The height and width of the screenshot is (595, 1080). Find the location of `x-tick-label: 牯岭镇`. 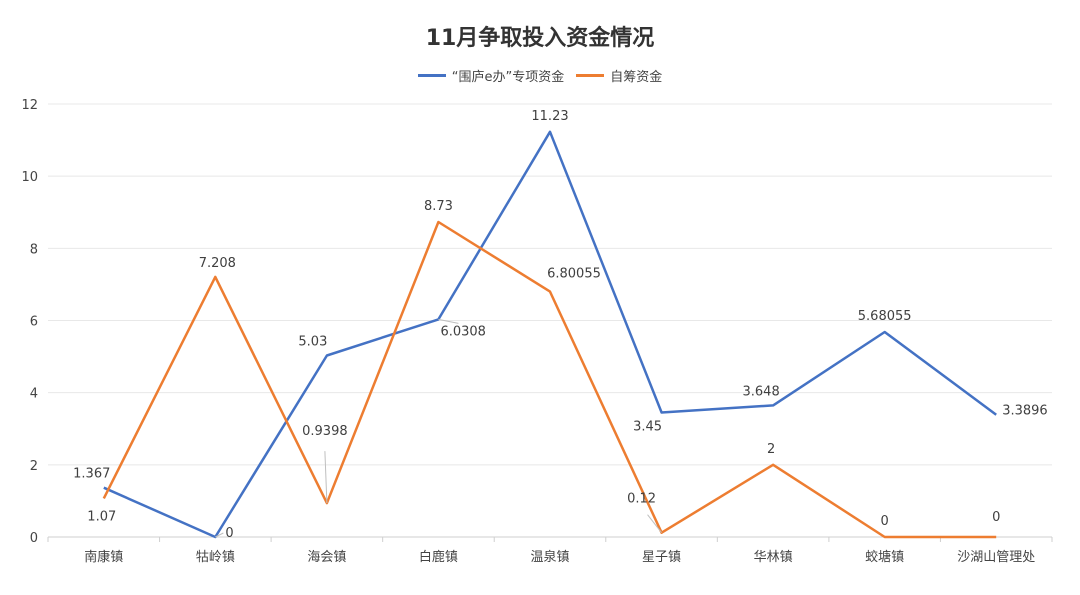

x-tick-label: 牯岭镇 is located at coordinates (215, 557).